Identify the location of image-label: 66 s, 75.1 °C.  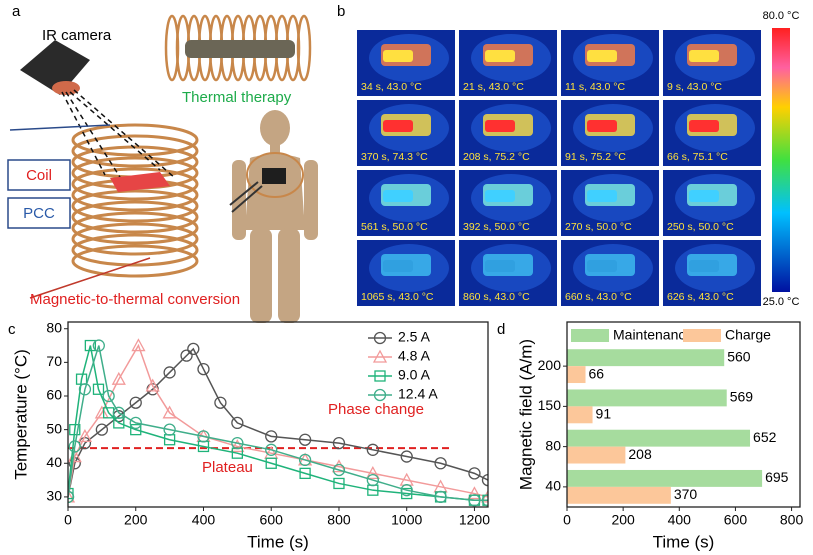
(697, 157).